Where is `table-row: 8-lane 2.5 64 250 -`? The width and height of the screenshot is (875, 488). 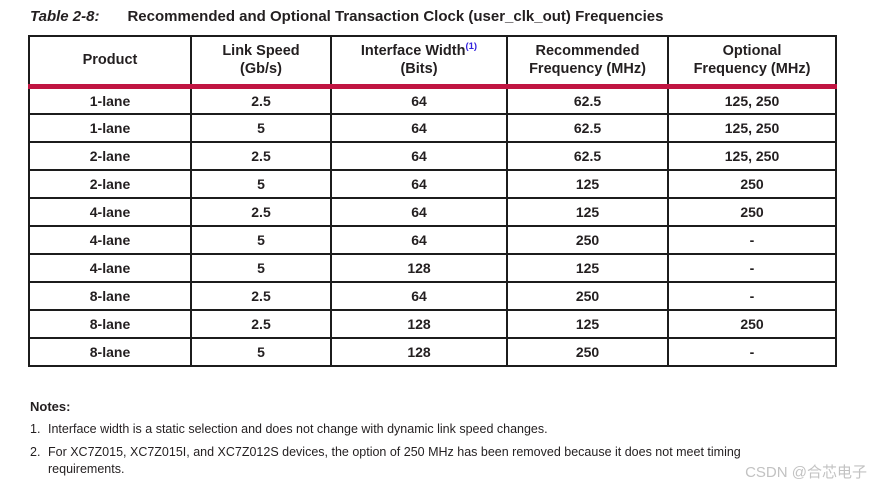 table-row: 8-lane 2.5 64 250 - is located at coordinates (432, 296).